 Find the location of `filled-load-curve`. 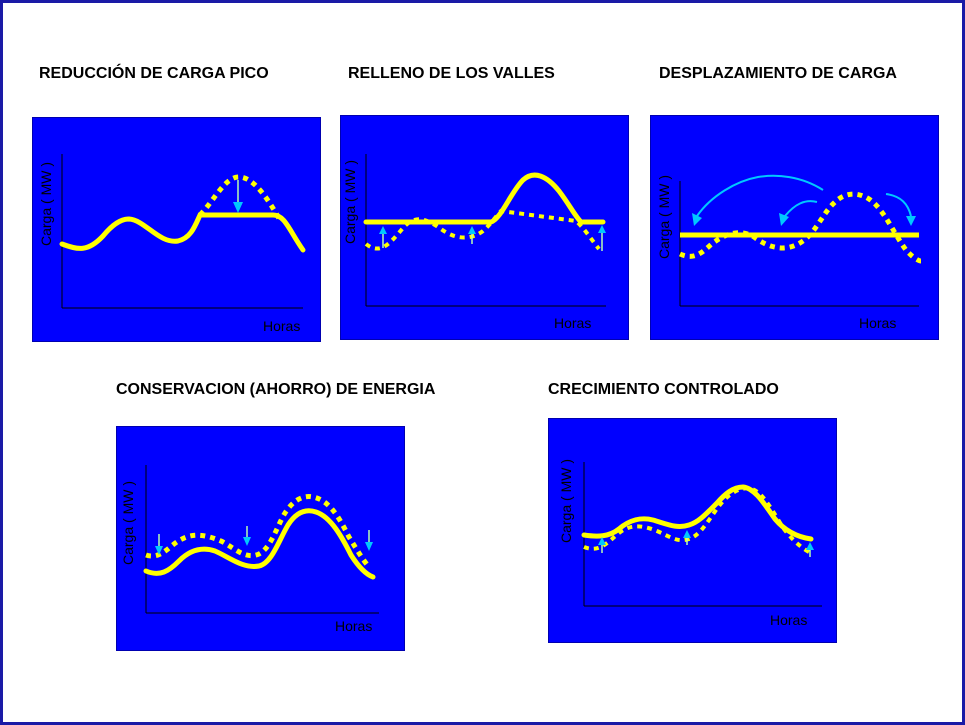

filled-load-curve is located at coordinates (484, 198).